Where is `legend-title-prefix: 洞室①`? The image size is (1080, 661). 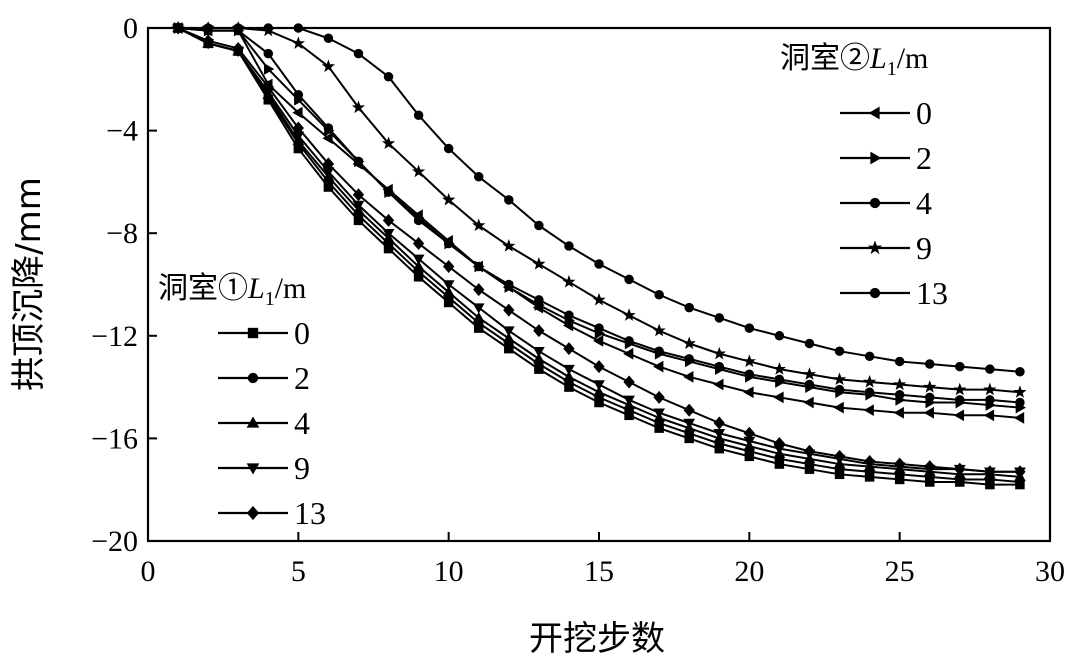 legend-title-prefix: 洞室① is located at coordinates (203, 288).